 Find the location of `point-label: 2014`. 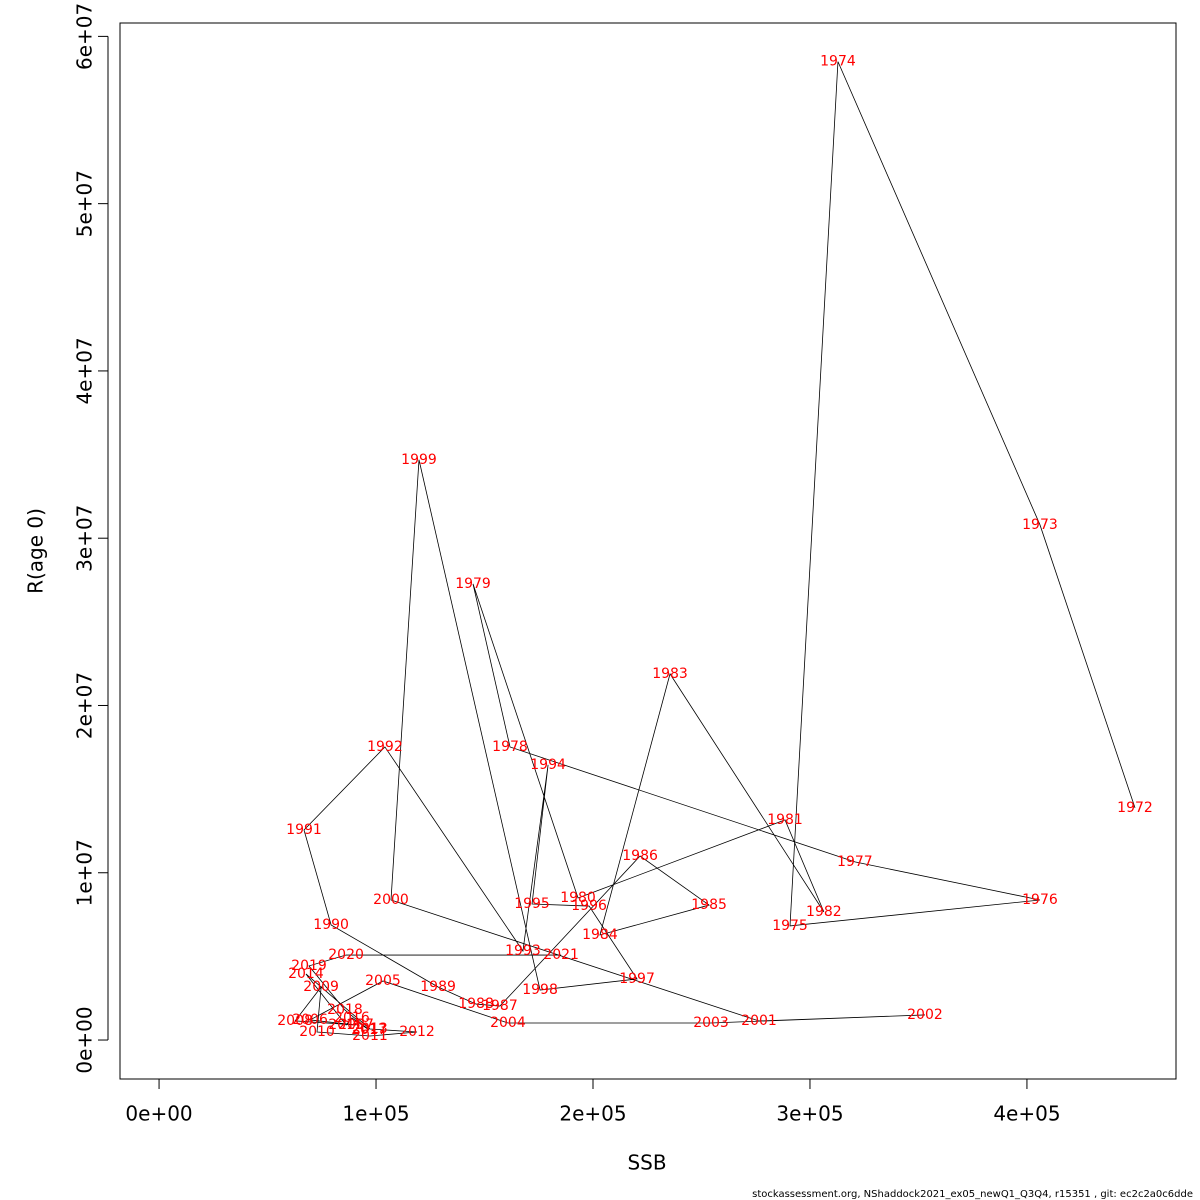

point-label: 2014 is located at coordinates (306, 974).